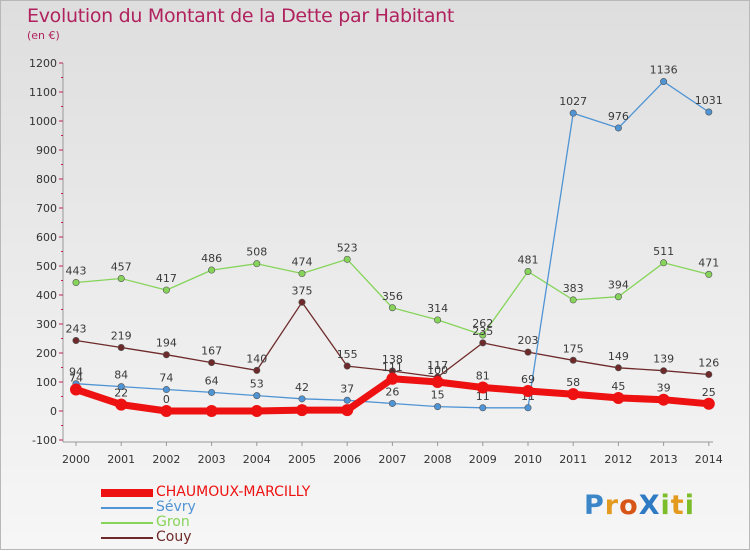 The height and width of the screenshot is (551, 750). Describe the element at coordinates (483, 459) in the screenshot. I see `x-tick-label: 2009` at that location.